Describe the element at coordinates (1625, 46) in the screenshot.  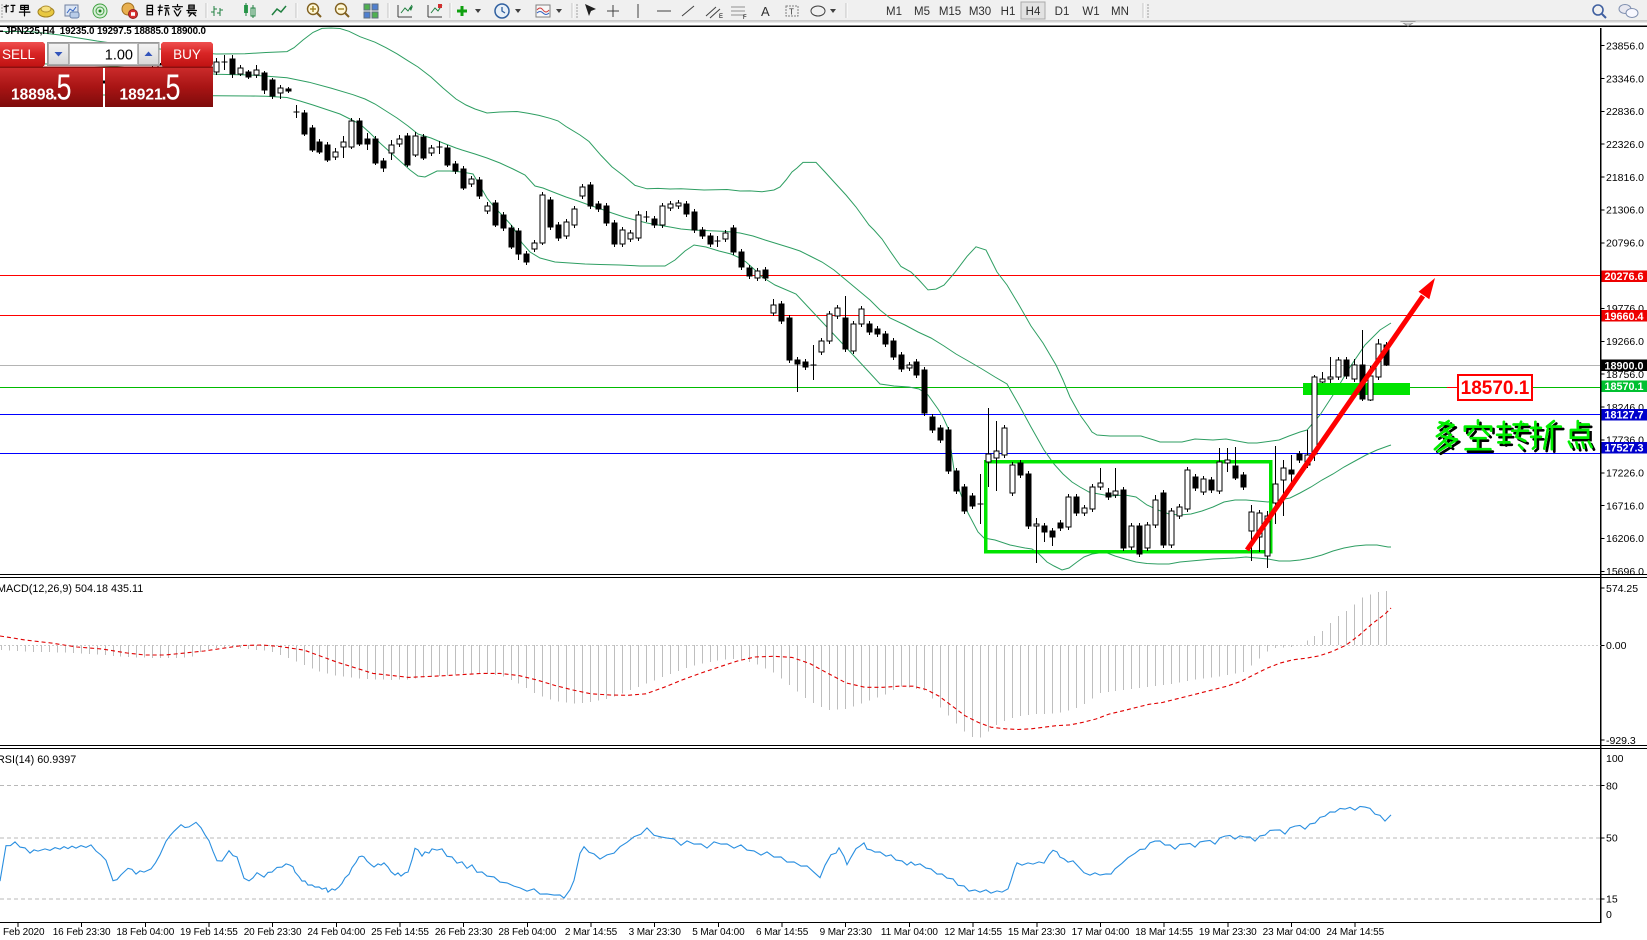
I see `svg-text: 23856.0` at that location.